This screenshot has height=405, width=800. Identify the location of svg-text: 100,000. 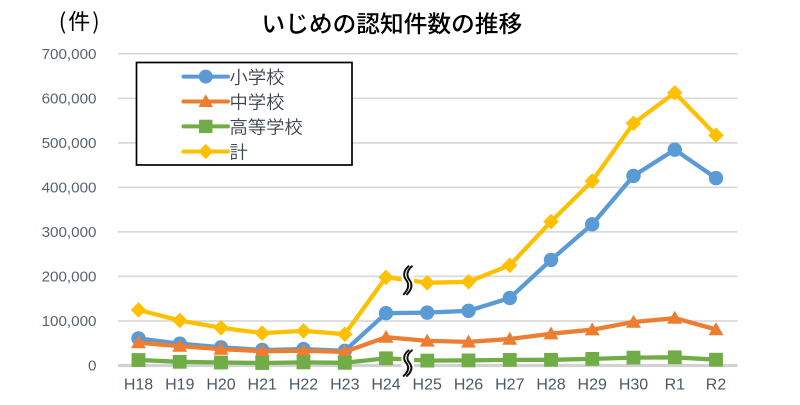
(69, 321).